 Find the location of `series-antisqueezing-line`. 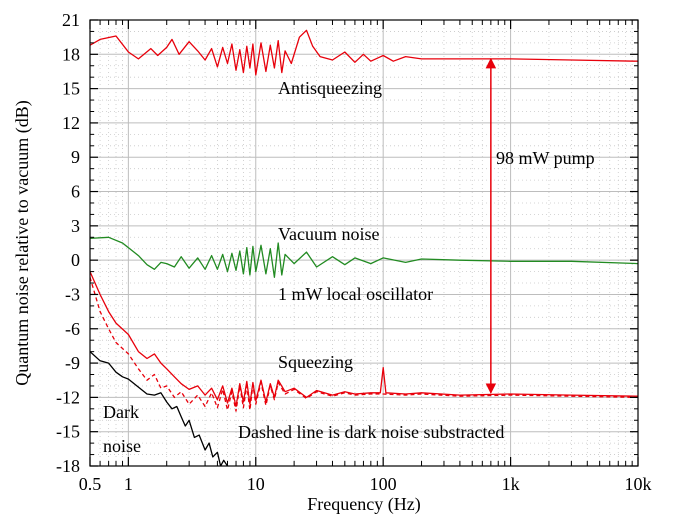

series-antisqueezing-line is located at coordinates (364, 52).